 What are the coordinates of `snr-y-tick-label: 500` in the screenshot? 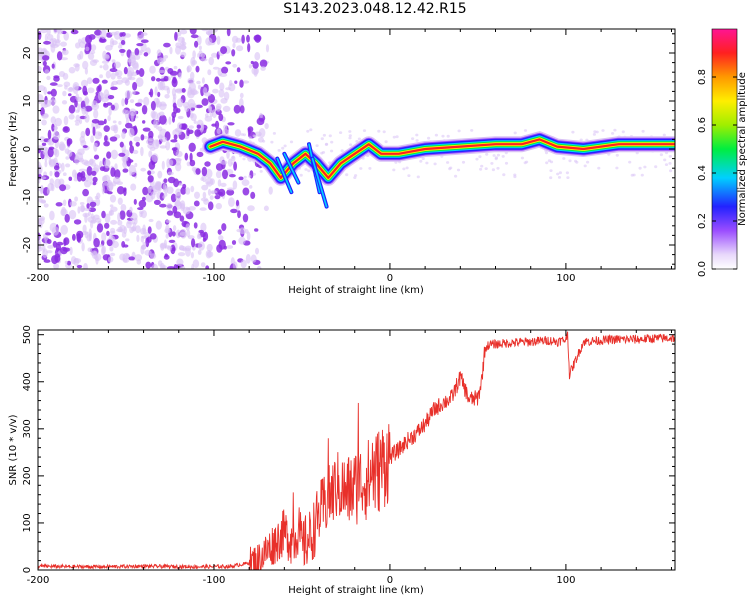 It's located at (27, 334).